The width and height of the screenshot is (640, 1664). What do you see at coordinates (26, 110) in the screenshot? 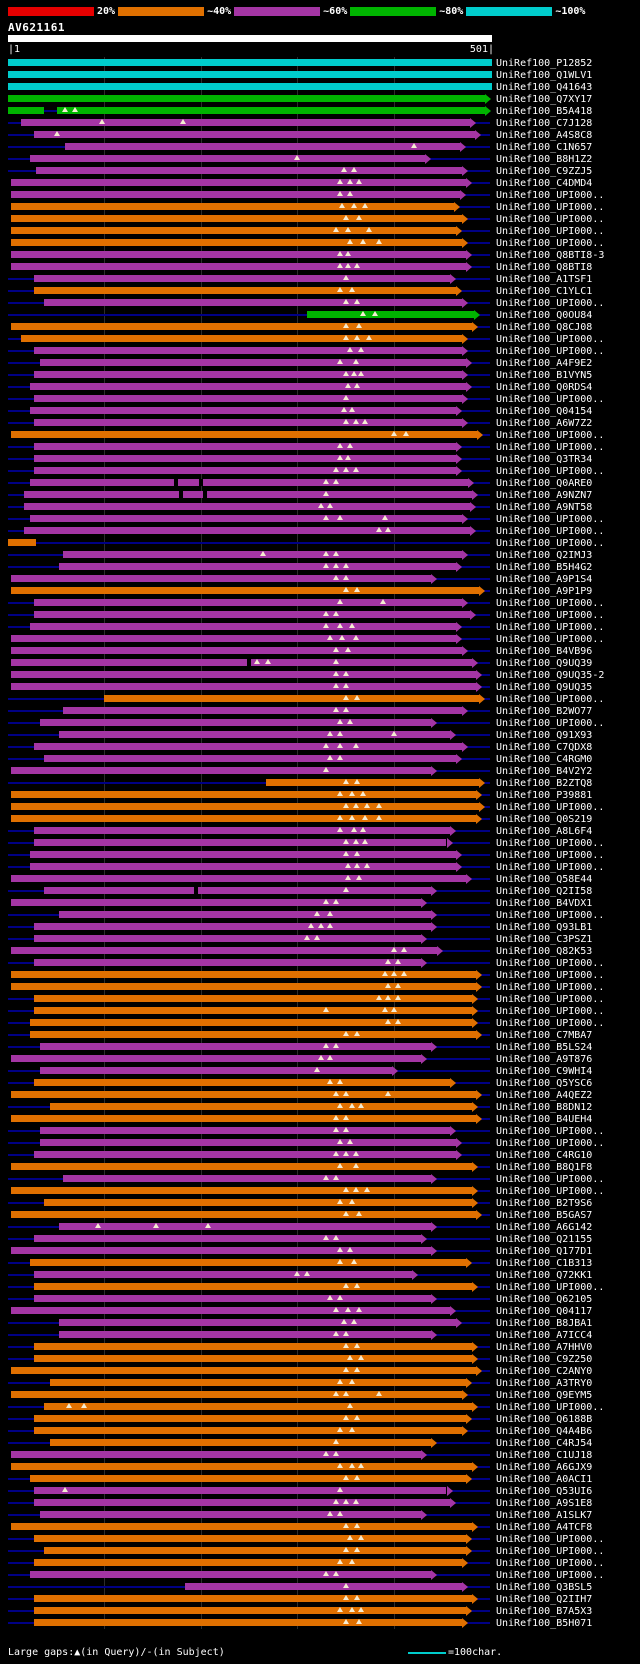
I see `alignment-bar-fragment` at bounding box center [26, 110].